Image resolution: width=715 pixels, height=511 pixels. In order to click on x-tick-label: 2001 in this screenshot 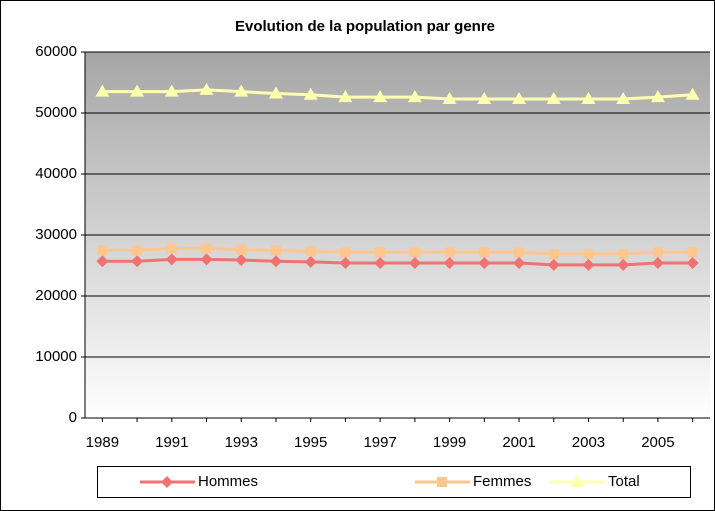, I will do `click(518, 442)`.